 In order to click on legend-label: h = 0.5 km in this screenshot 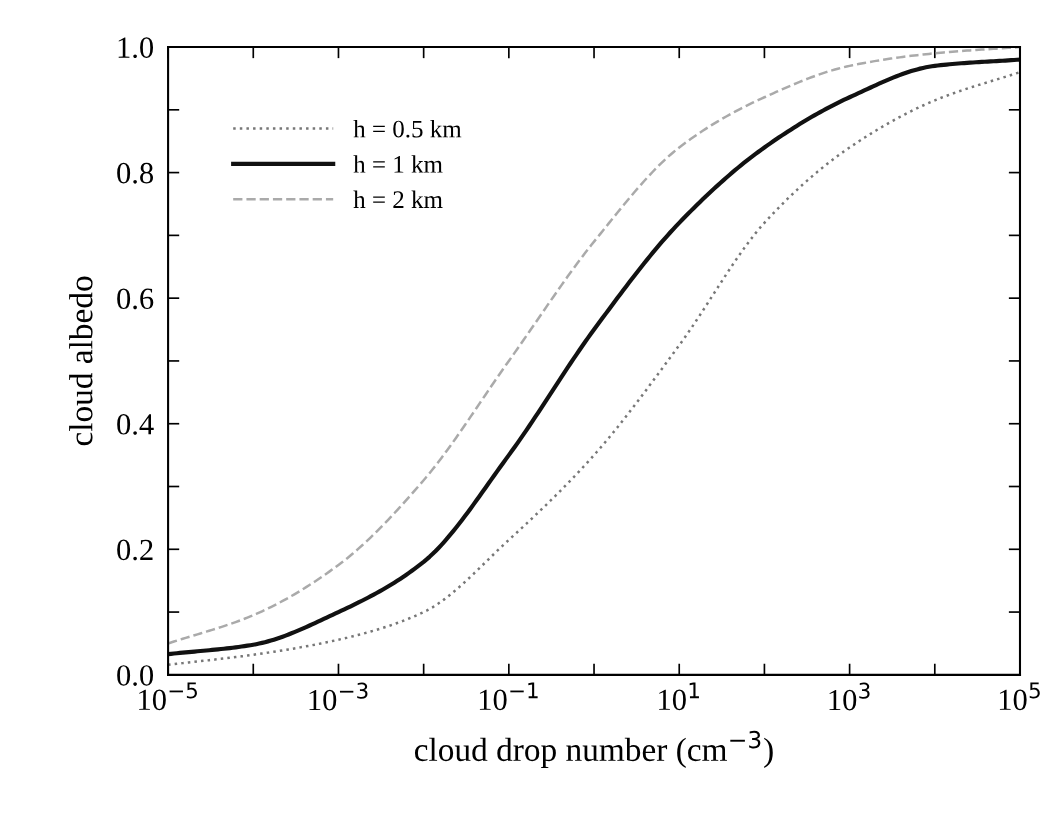, I will do `click(407, 128)`.